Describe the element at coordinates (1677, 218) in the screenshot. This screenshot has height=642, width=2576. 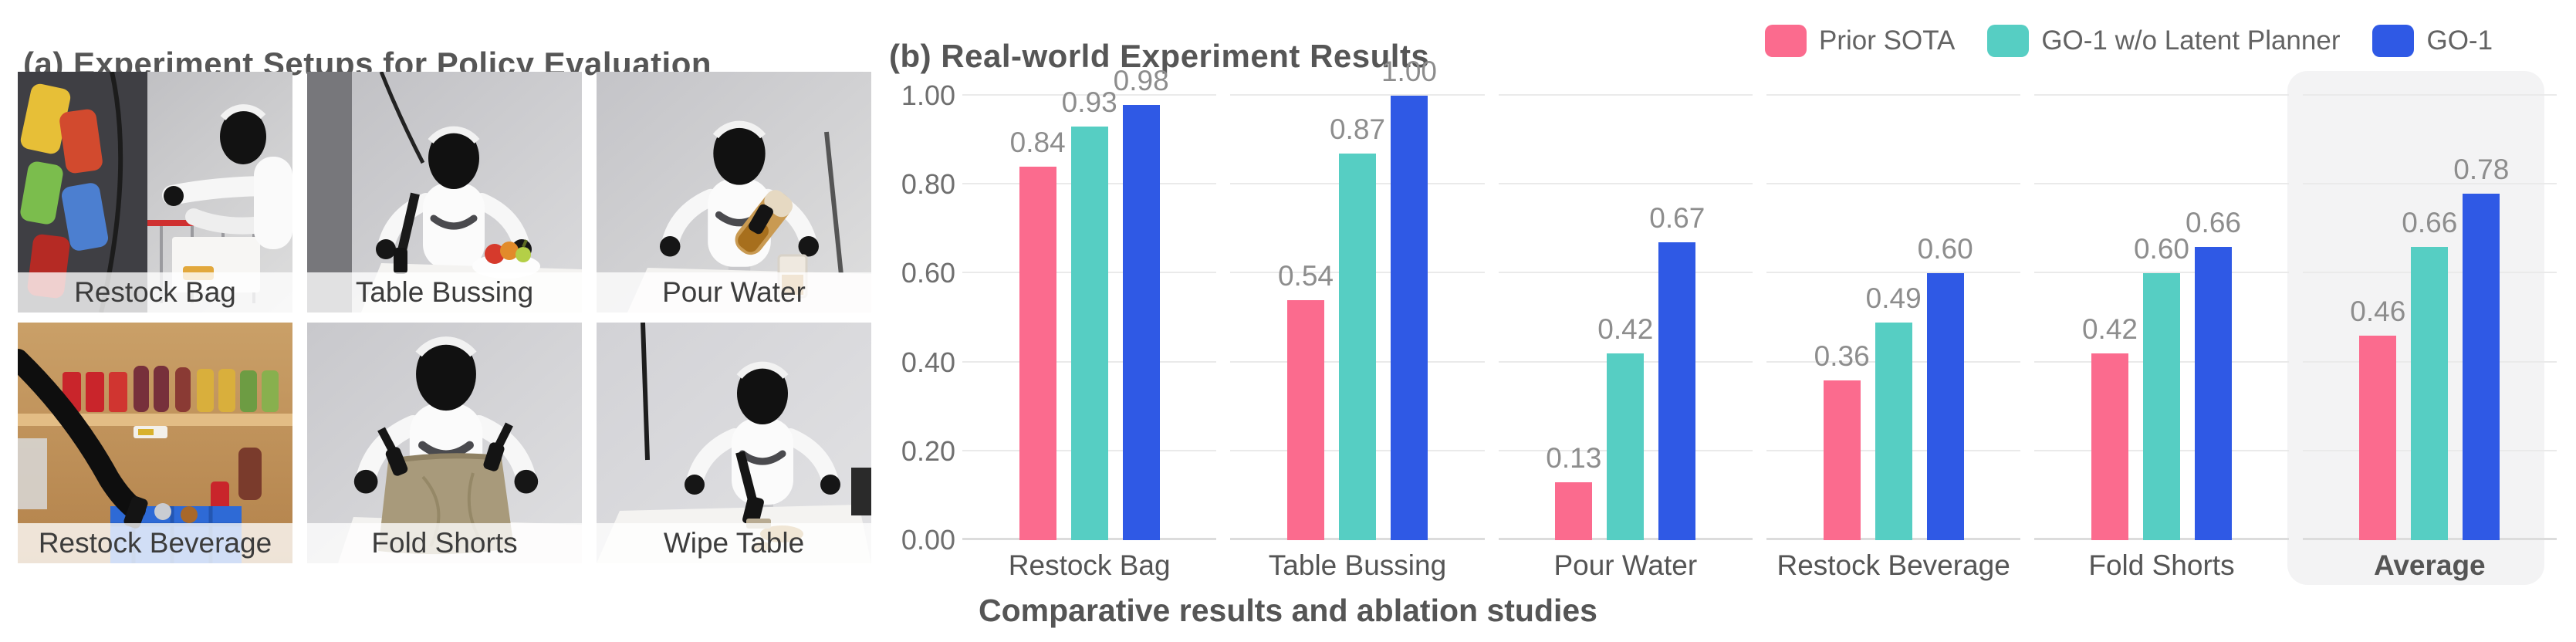
I see `bar-value-label: 0.67` at that location.